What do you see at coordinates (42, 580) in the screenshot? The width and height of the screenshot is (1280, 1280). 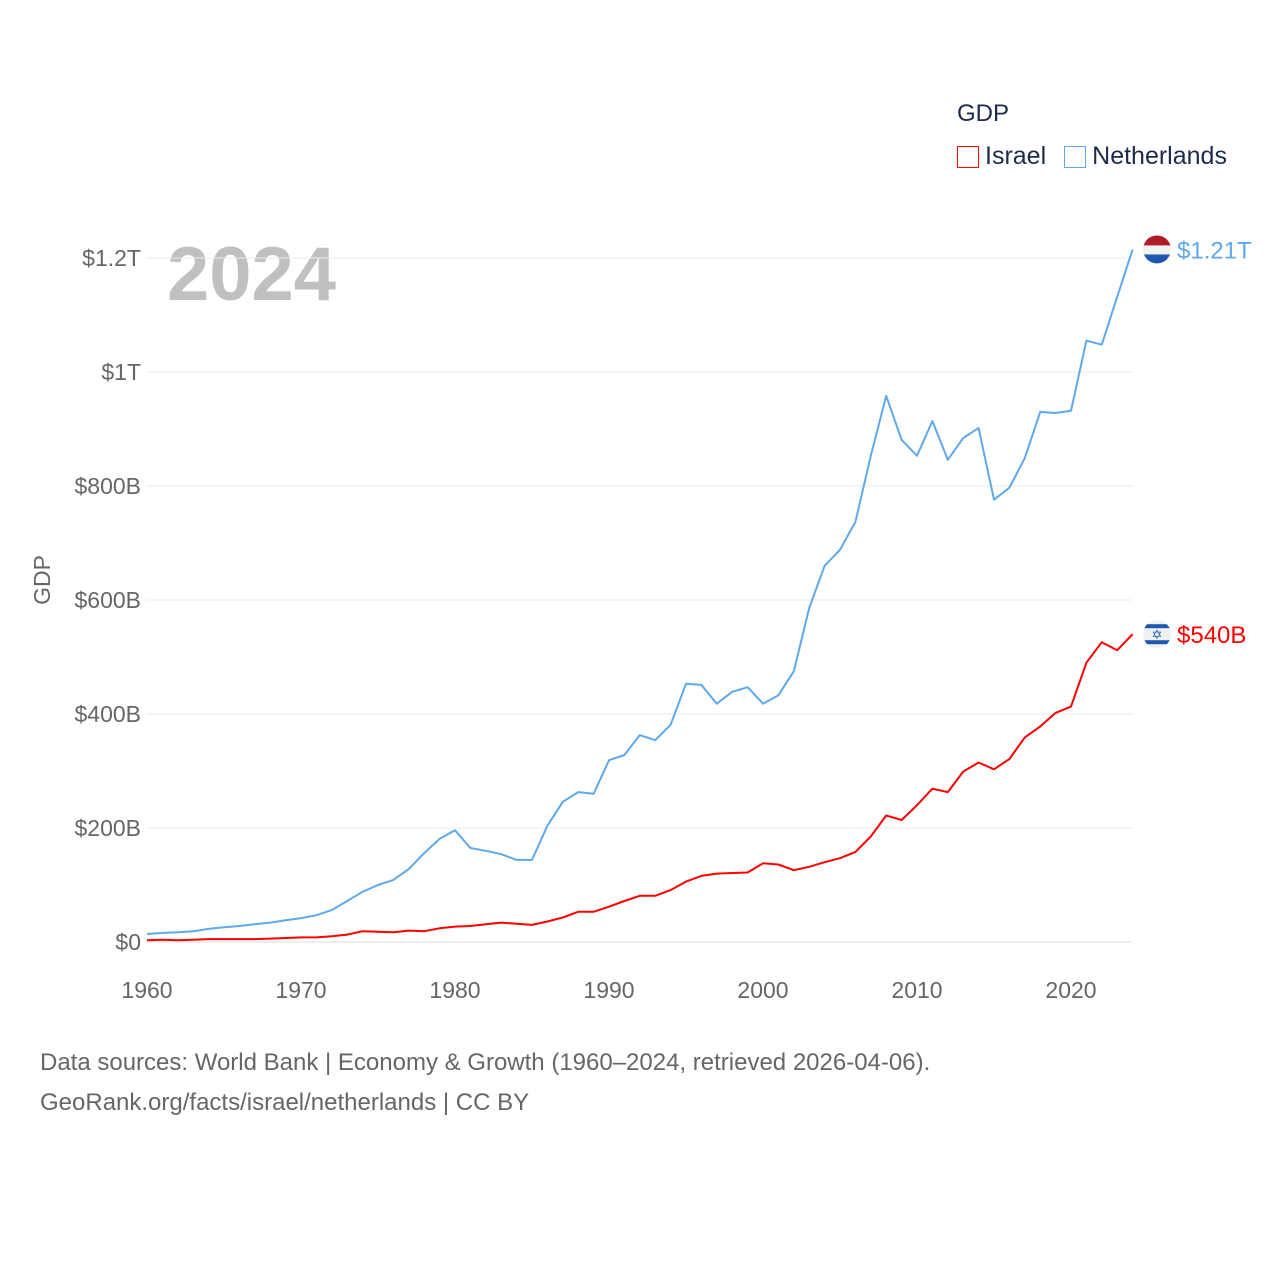 I see `y-axis-label: GDP` at bounding box center [42, 580].